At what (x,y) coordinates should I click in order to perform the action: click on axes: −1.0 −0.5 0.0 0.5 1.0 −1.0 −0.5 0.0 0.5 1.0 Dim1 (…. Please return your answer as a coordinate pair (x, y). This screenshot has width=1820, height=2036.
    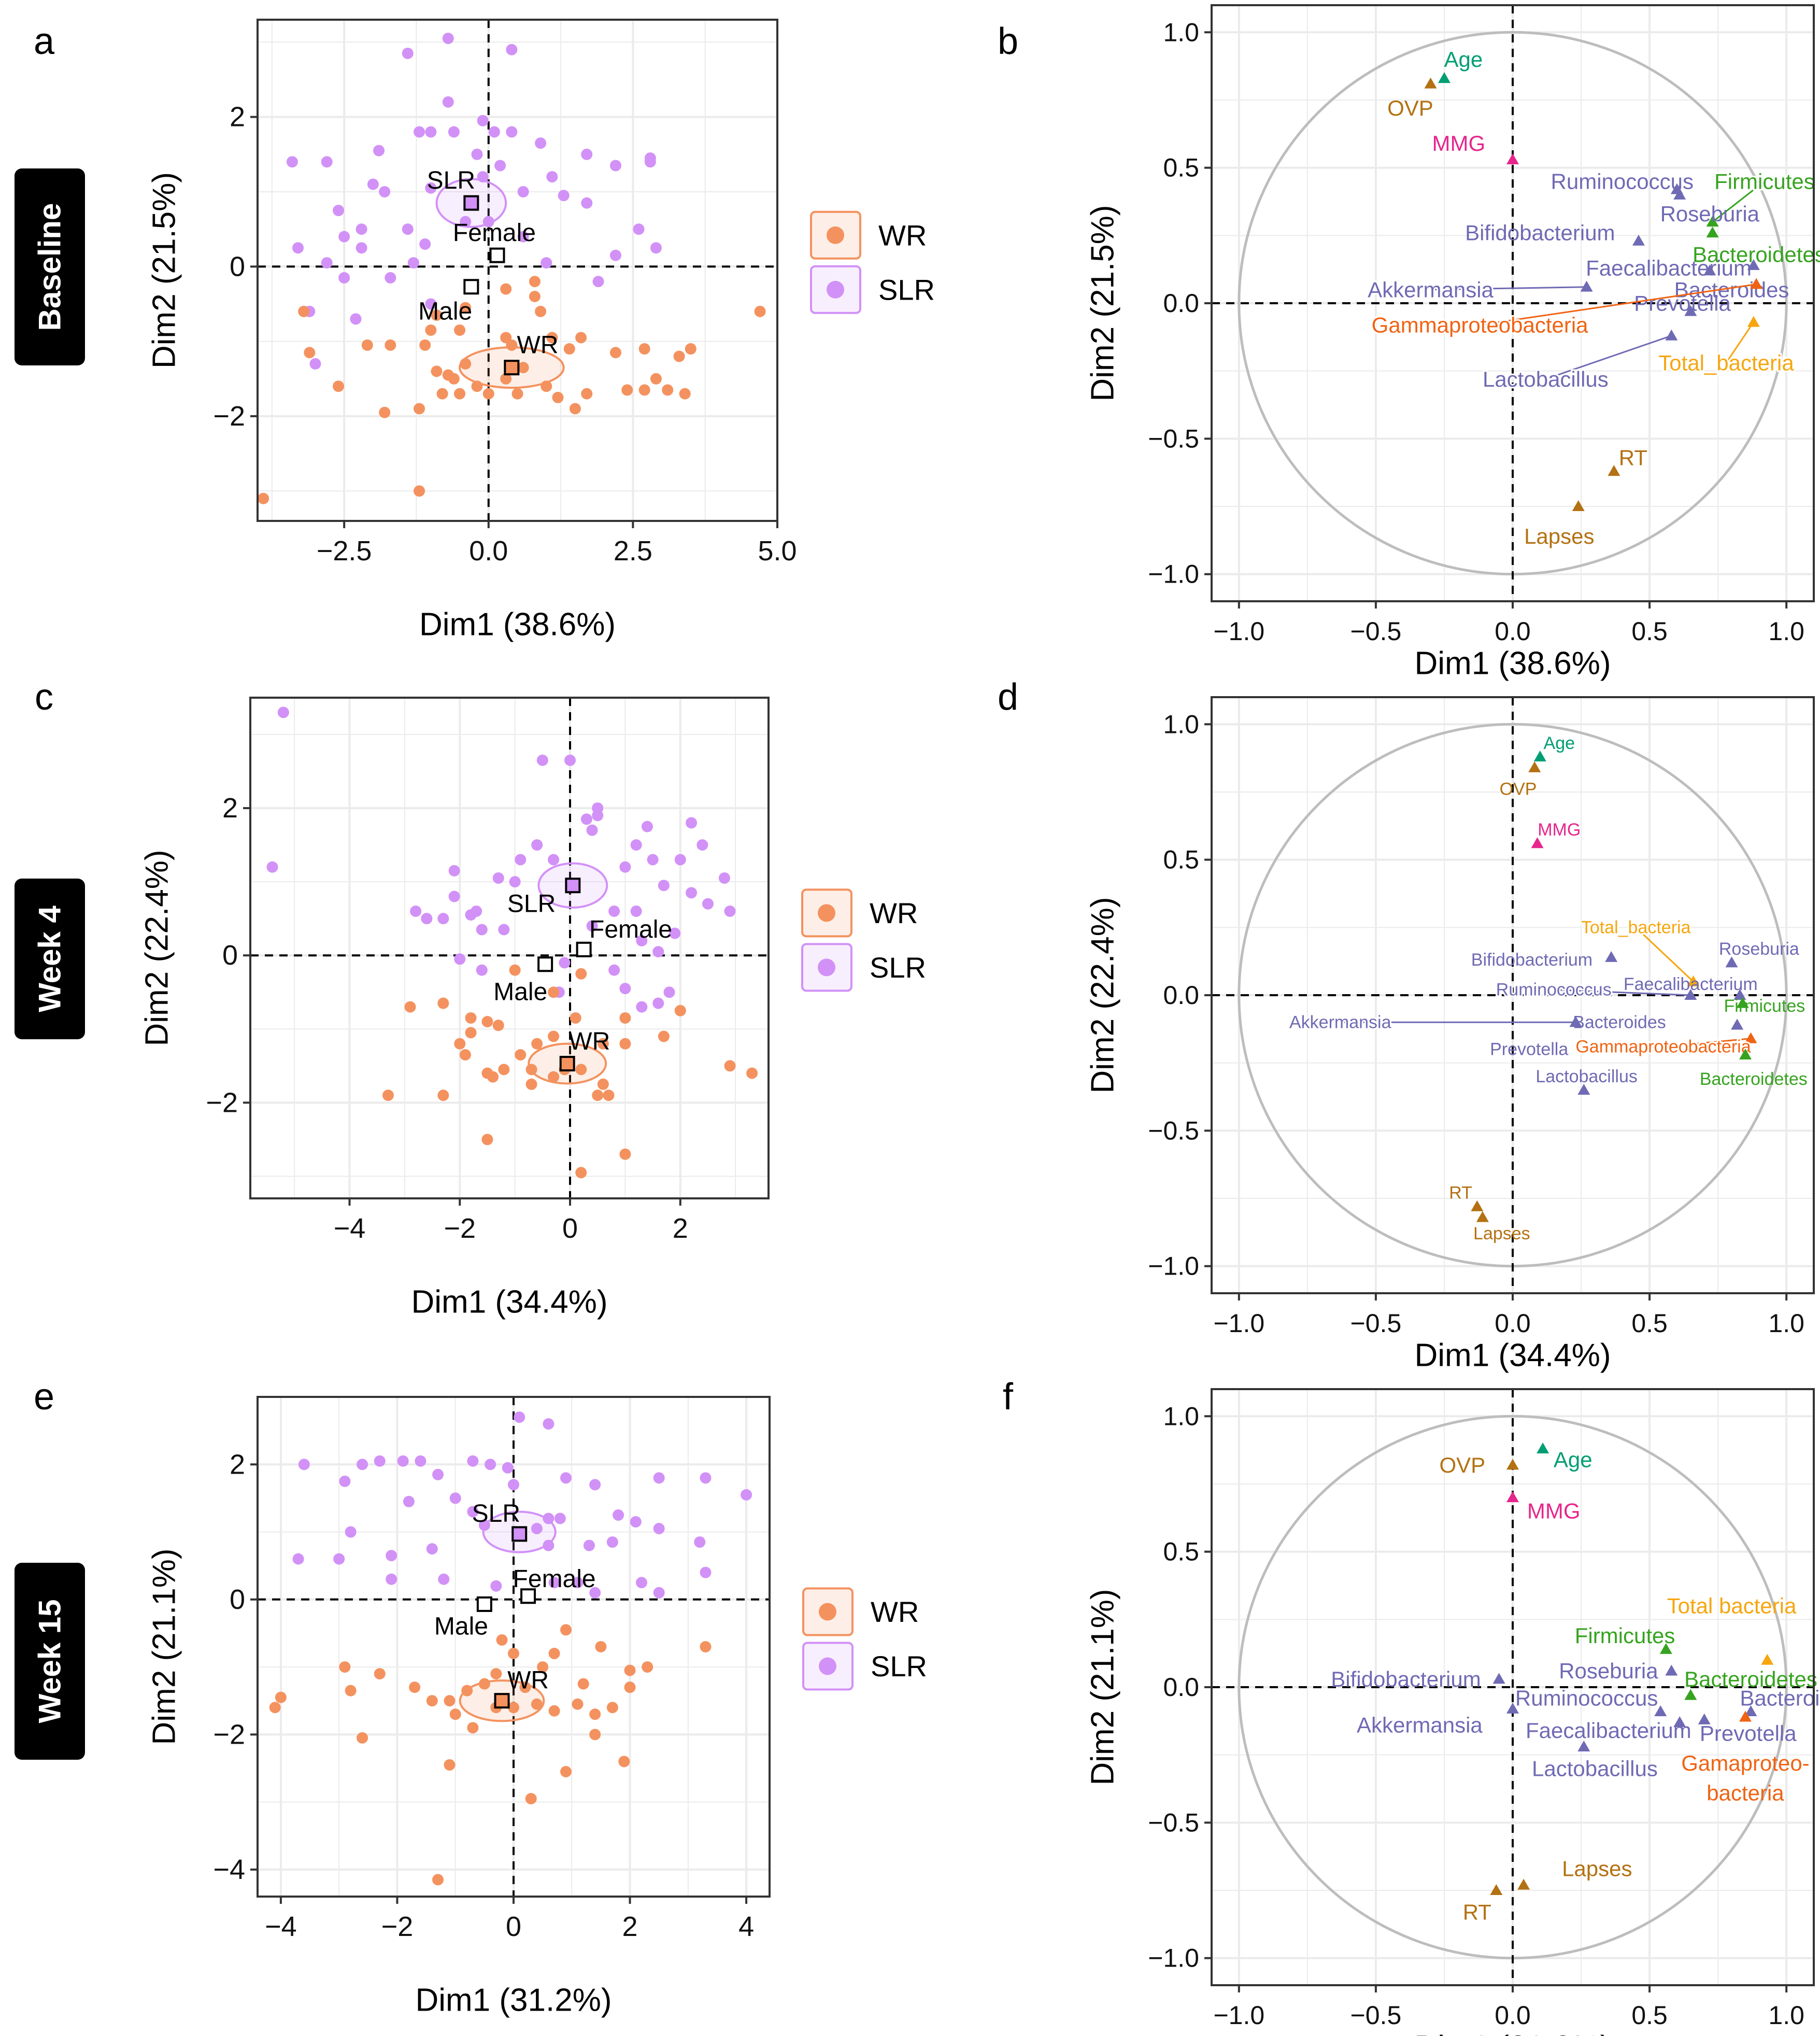
    Looking at the image, I should click on (1444, 1719).